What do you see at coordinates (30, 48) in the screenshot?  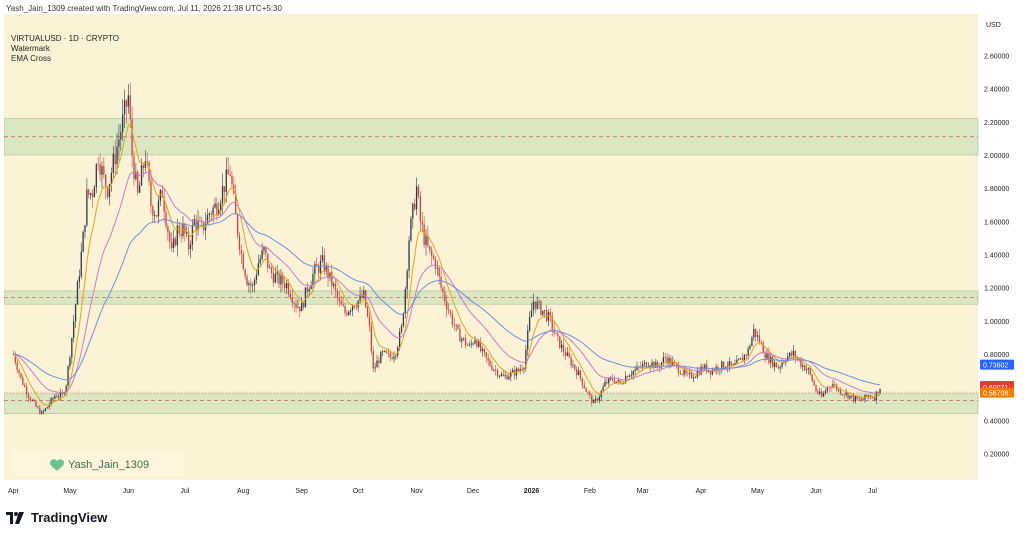 I see `indicator-watermark-label: Watermark` at bounding box center [30, 48].